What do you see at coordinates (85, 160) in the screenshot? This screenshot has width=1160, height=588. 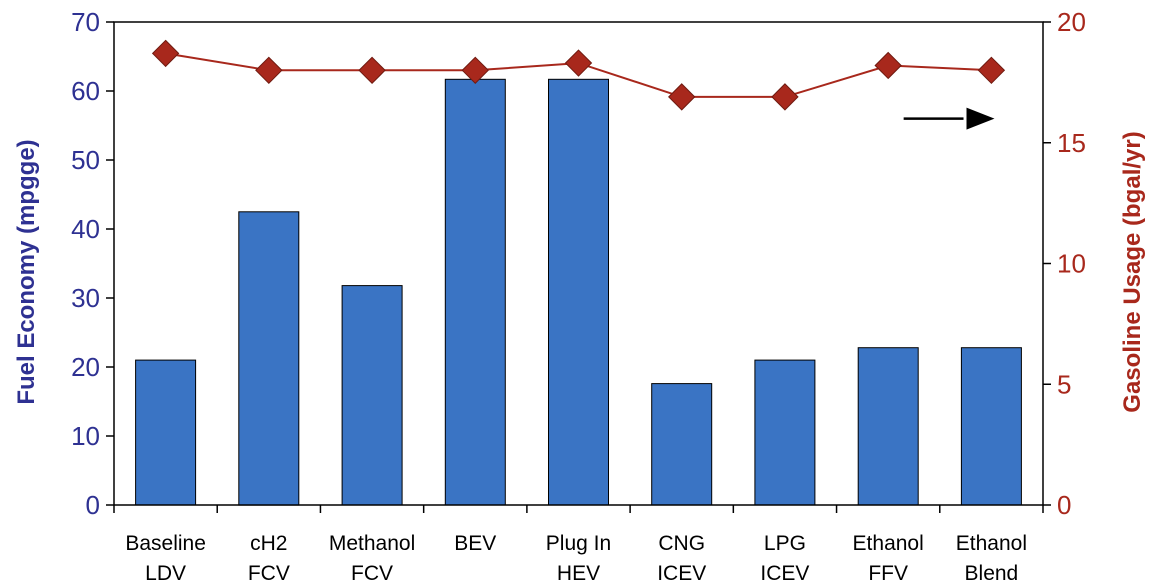 I see `left-tick-label: 50` at bounding box center [85, 160].